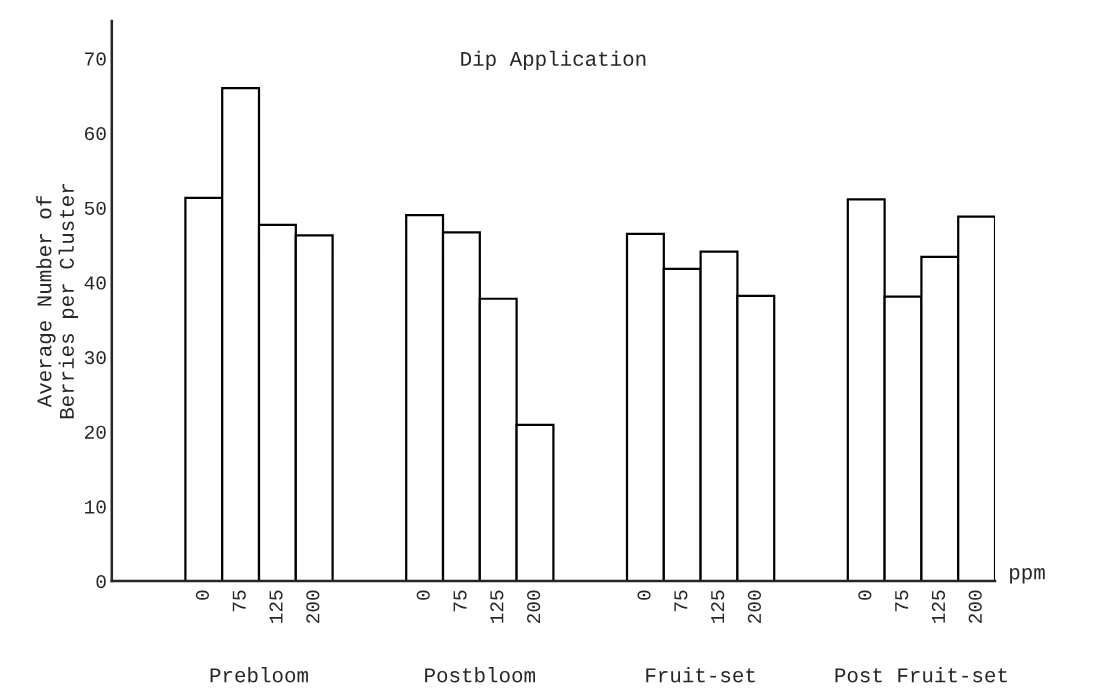 This screenshot has height=700, width=1118. Describe the element at coordinates (700, 675) in the screenshot. I see `text: Fruit-set` at that location.